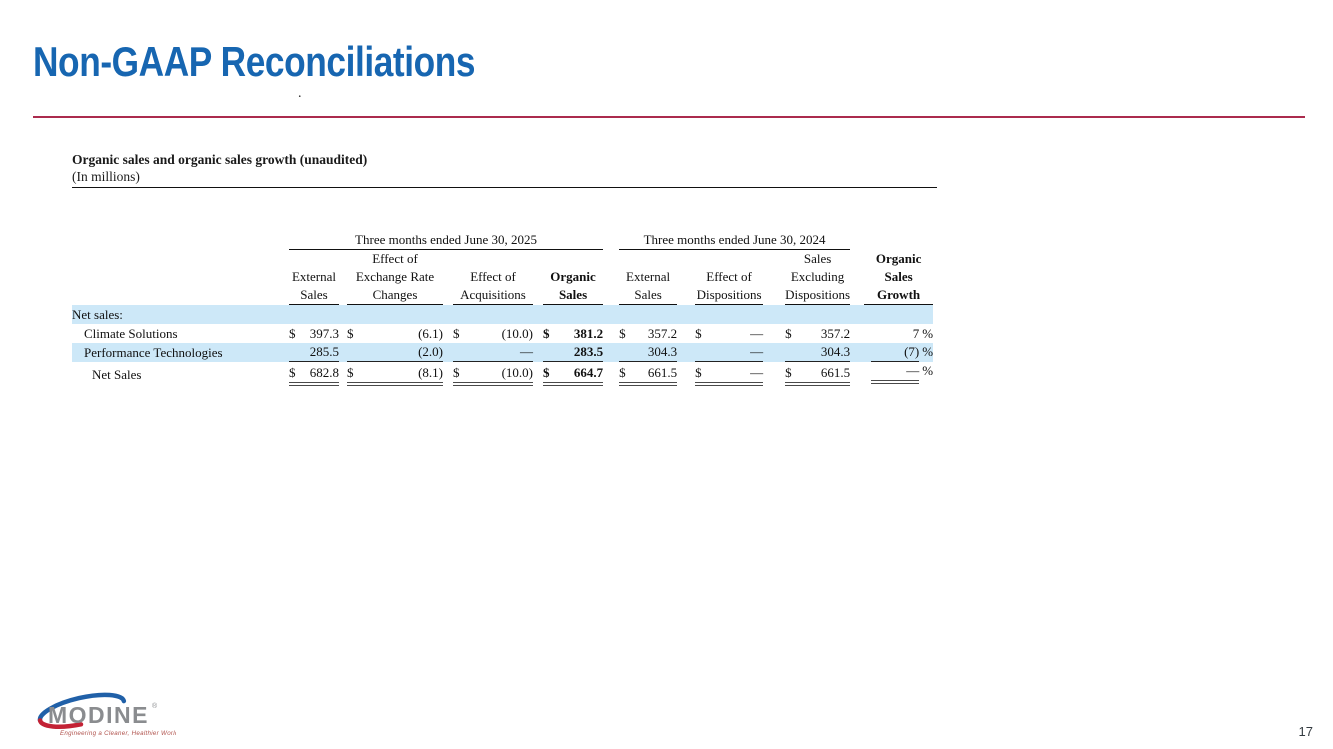 This screenshot has height=749, width=1333. What do you see at coordinates (97, 314) in the screenshot?
I see `row-label: Net sales:` at bounding box center [97, 314].